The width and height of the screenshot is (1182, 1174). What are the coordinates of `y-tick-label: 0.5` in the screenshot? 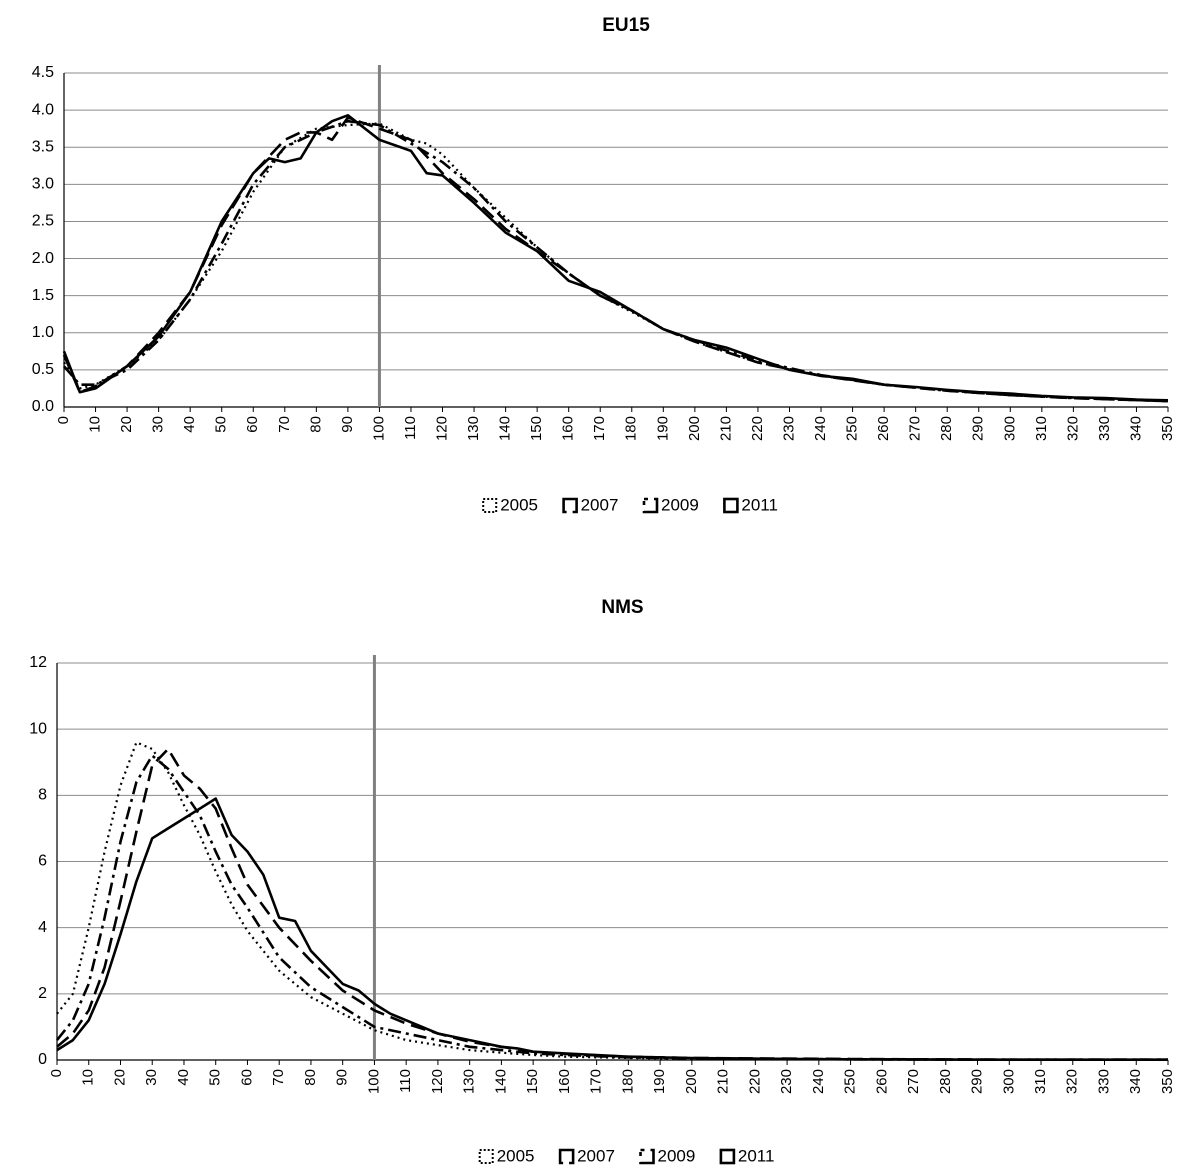 It's located at (43, 369).